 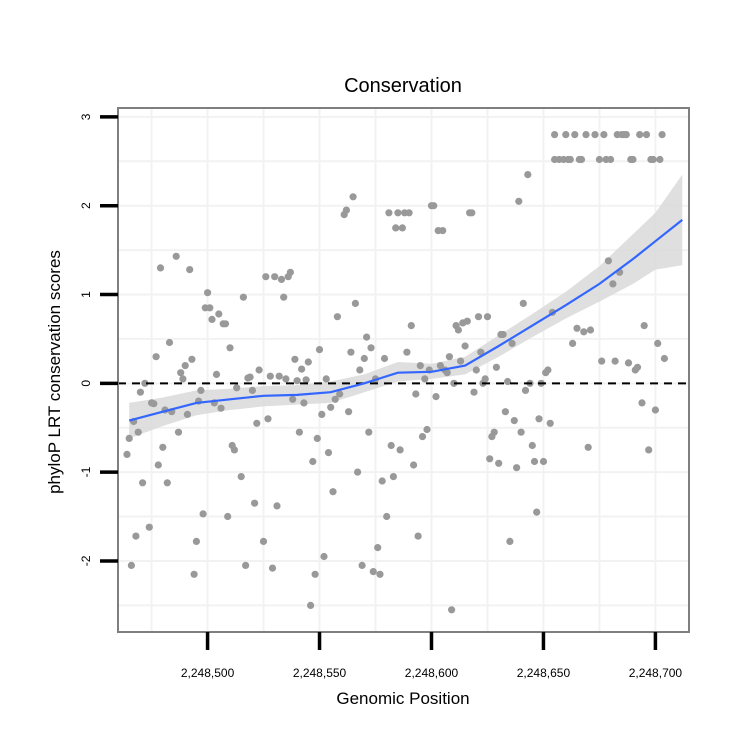 I want to click on y-tick-label: 0, so click(x=86, y=383).